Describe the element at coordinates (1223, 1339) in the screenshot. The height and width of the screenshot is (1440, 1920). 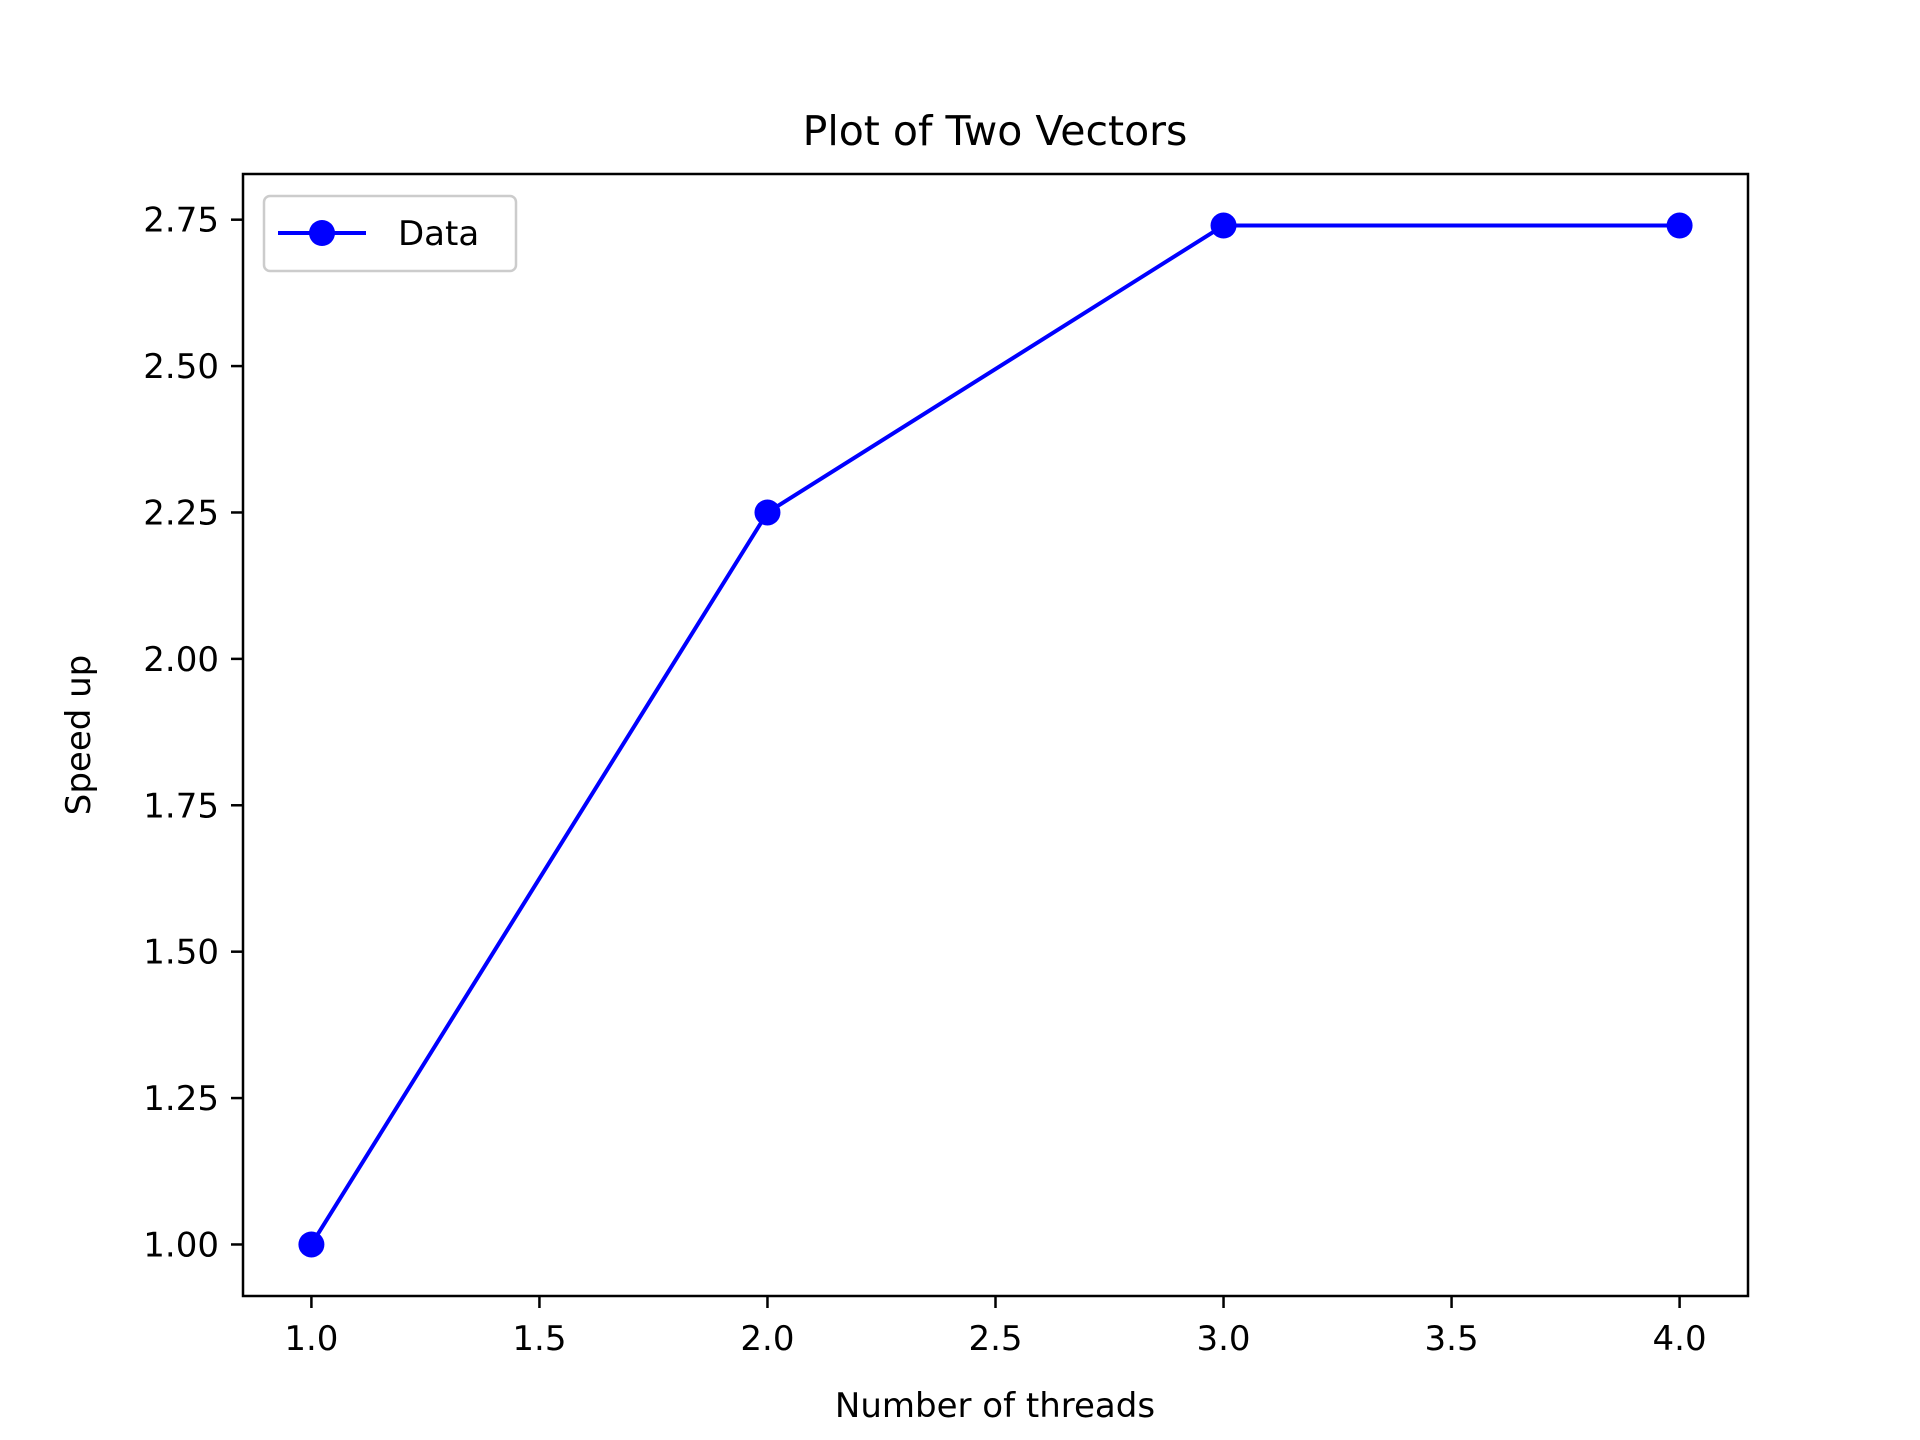
I see `x-tick-label: 3.0` at that location.